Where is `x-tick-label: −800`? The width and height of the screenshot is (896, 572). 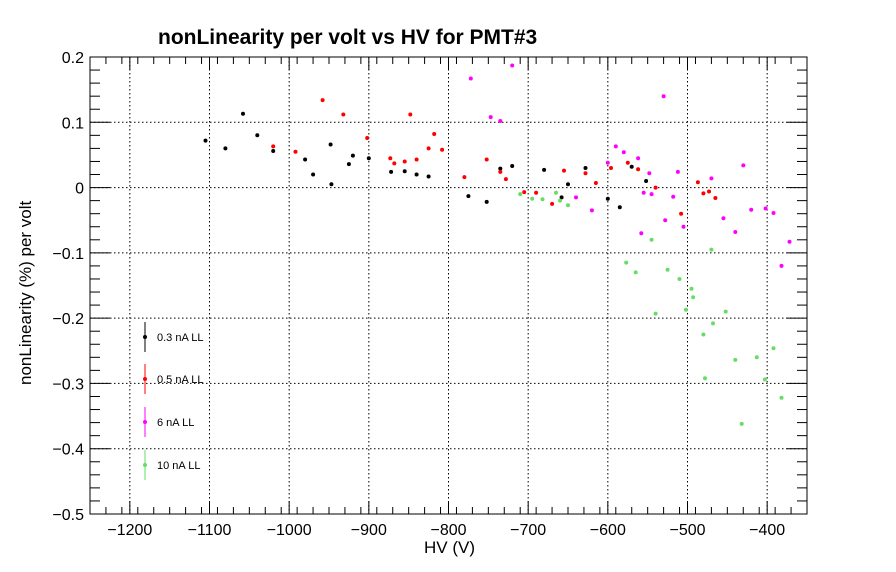 x-tick-label: −800 is located at coordinates (448, 530).